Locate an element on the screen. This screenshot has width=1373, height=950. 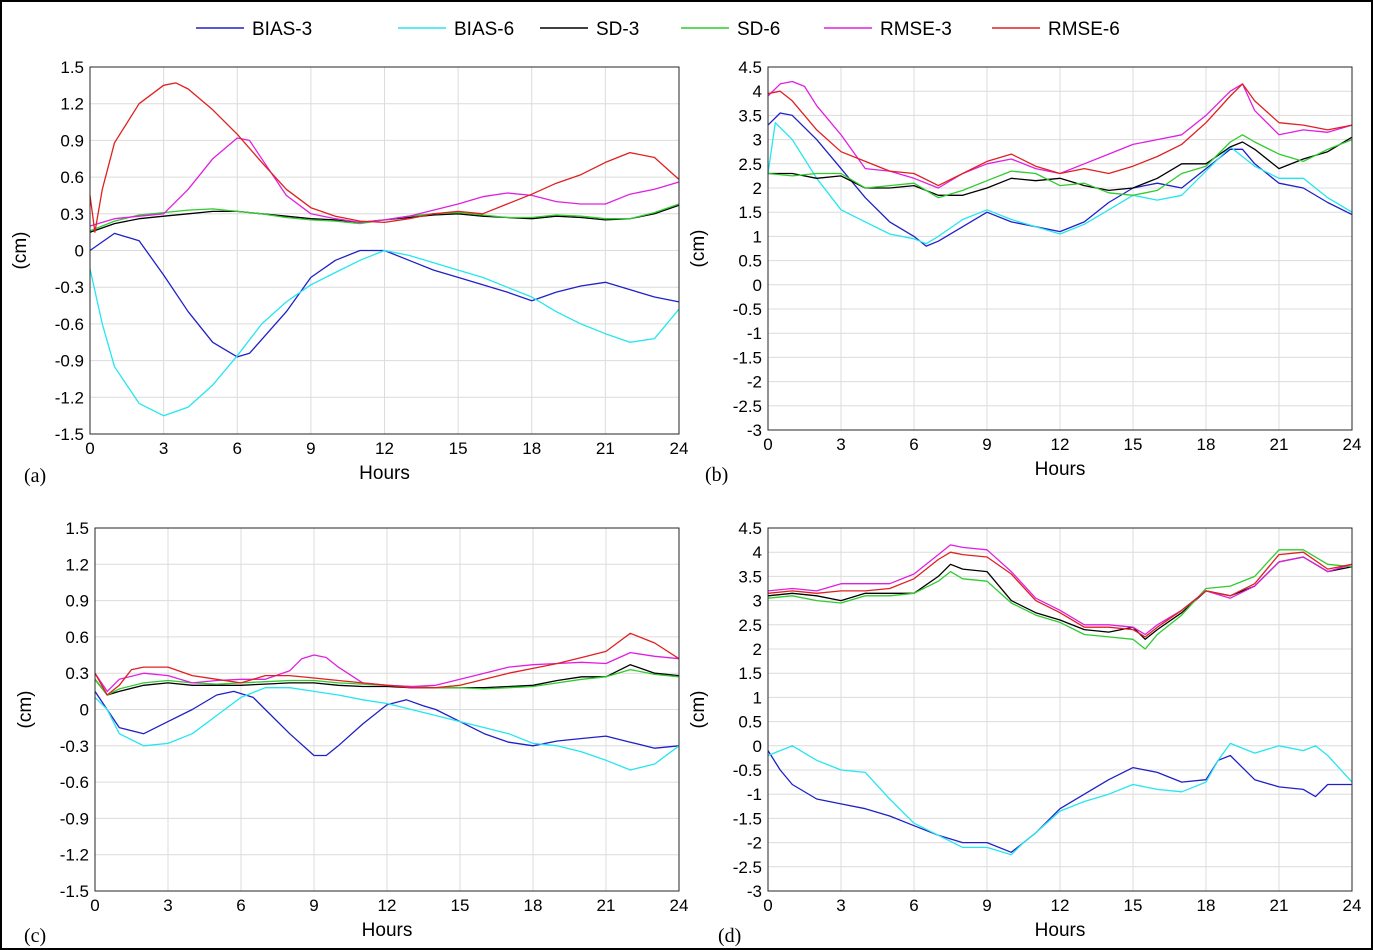
legend-label: SD-6 is located at coordinates (758, 29).